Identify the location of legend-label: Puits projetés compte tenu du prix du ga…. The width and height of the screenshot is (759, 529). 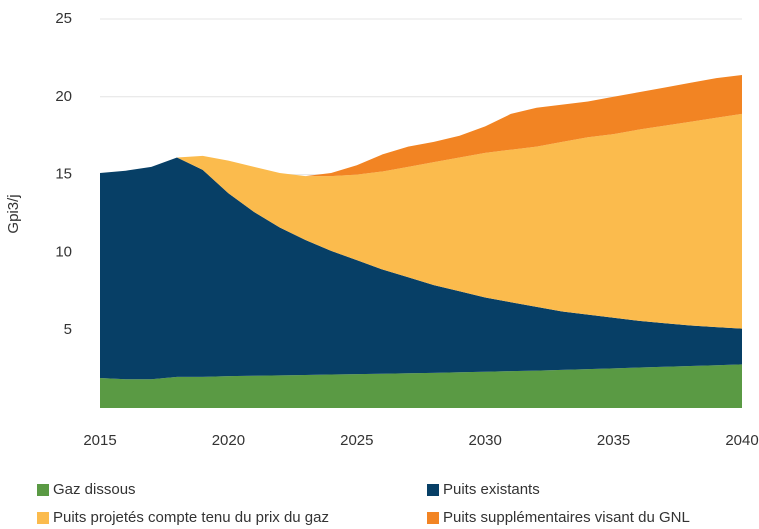
(191, 517).